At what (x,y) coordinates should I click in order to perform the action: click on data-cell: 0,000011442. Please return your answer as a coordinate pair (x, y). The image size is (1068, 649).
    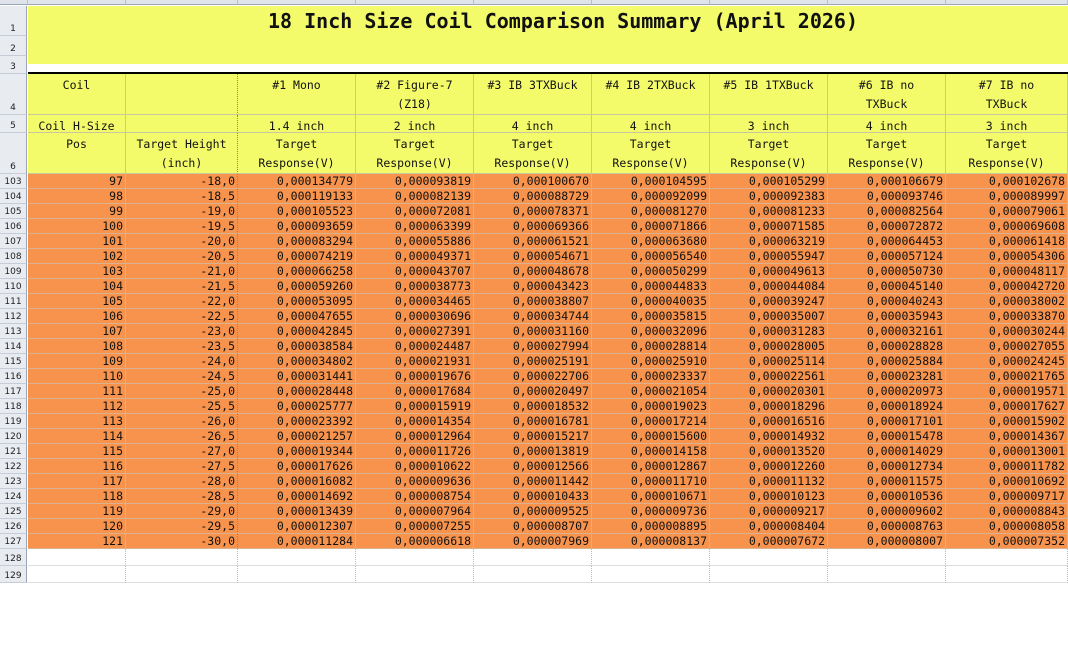
    Looking at the image, I should click on (533, 481).